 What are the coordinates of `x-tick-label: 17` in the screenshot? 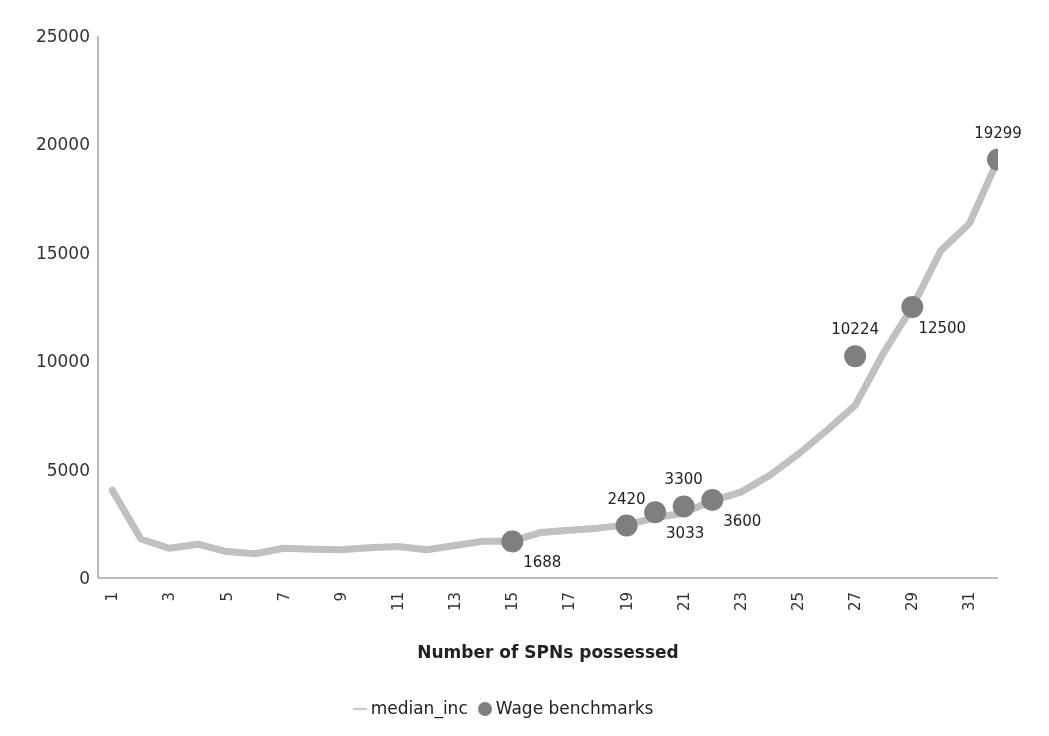 It's located at (569, 602).